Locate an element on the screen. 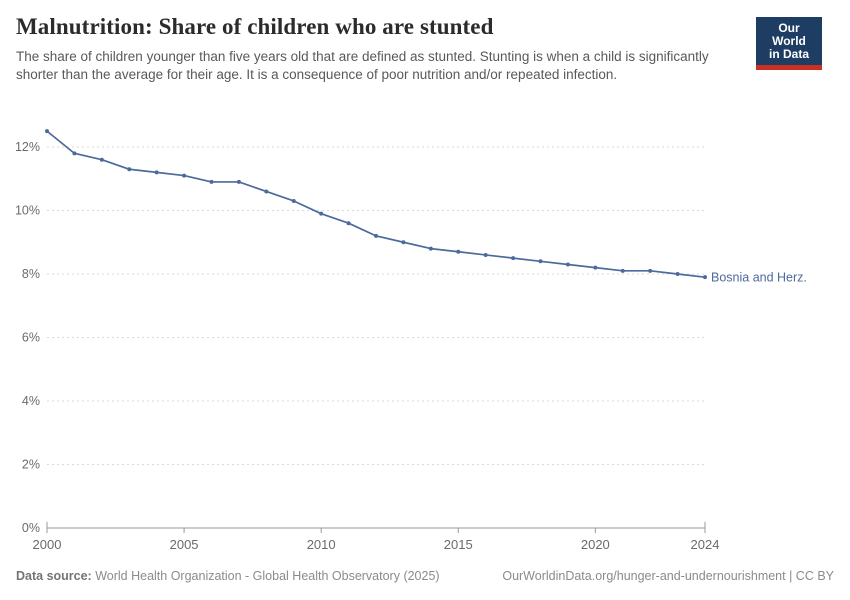 This screenshot has height=600, width=850. data-point-2010 is located at coordinates (321, 213).